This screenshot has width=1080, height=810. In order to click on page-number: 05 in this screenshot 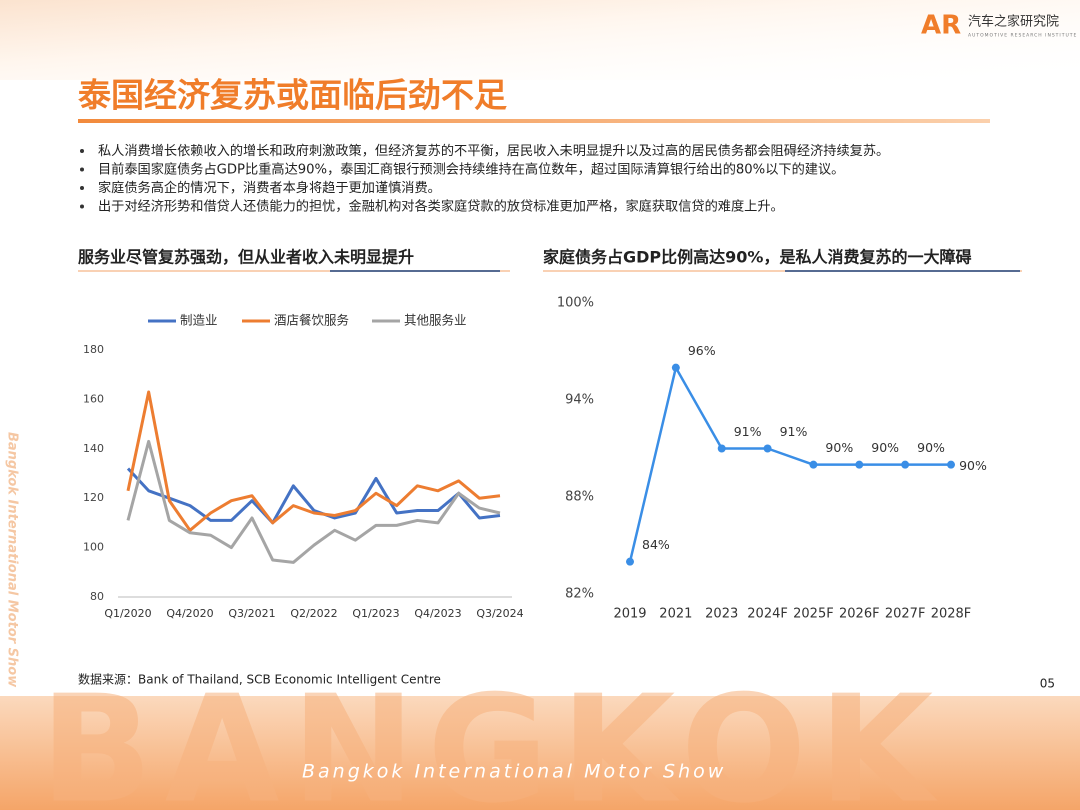, I will do `click(1047, 684)`.